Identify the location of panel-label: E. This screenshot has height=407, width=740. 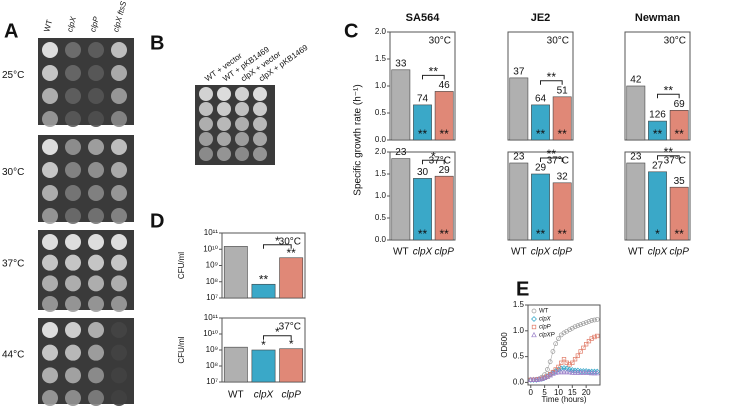
(522, 289).